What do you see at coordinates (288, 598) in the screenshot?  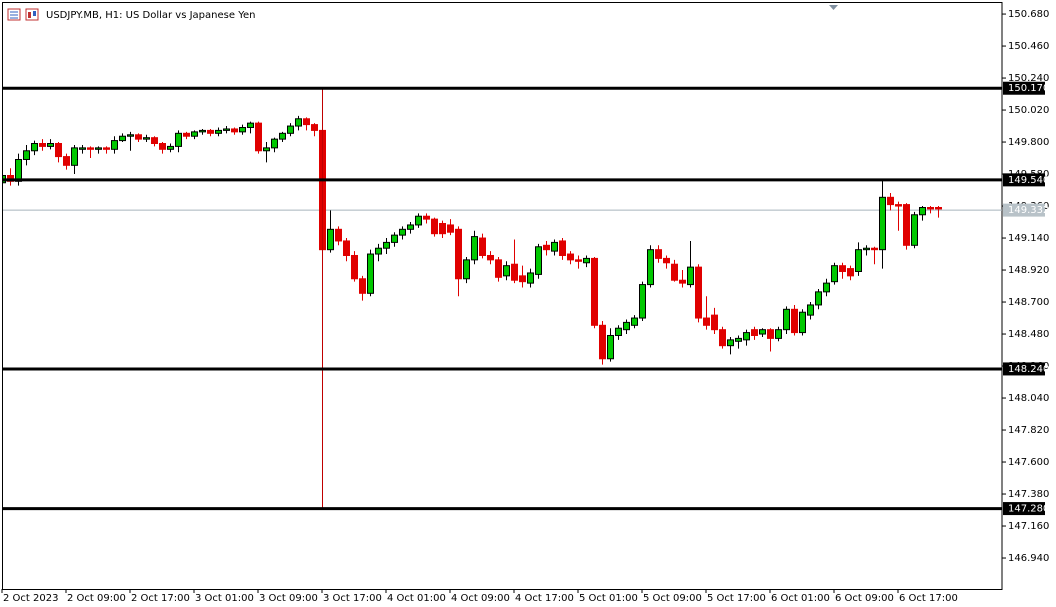 I see `x-tick-label: 3 Oct 09:00` at bounding box center [288, 598].